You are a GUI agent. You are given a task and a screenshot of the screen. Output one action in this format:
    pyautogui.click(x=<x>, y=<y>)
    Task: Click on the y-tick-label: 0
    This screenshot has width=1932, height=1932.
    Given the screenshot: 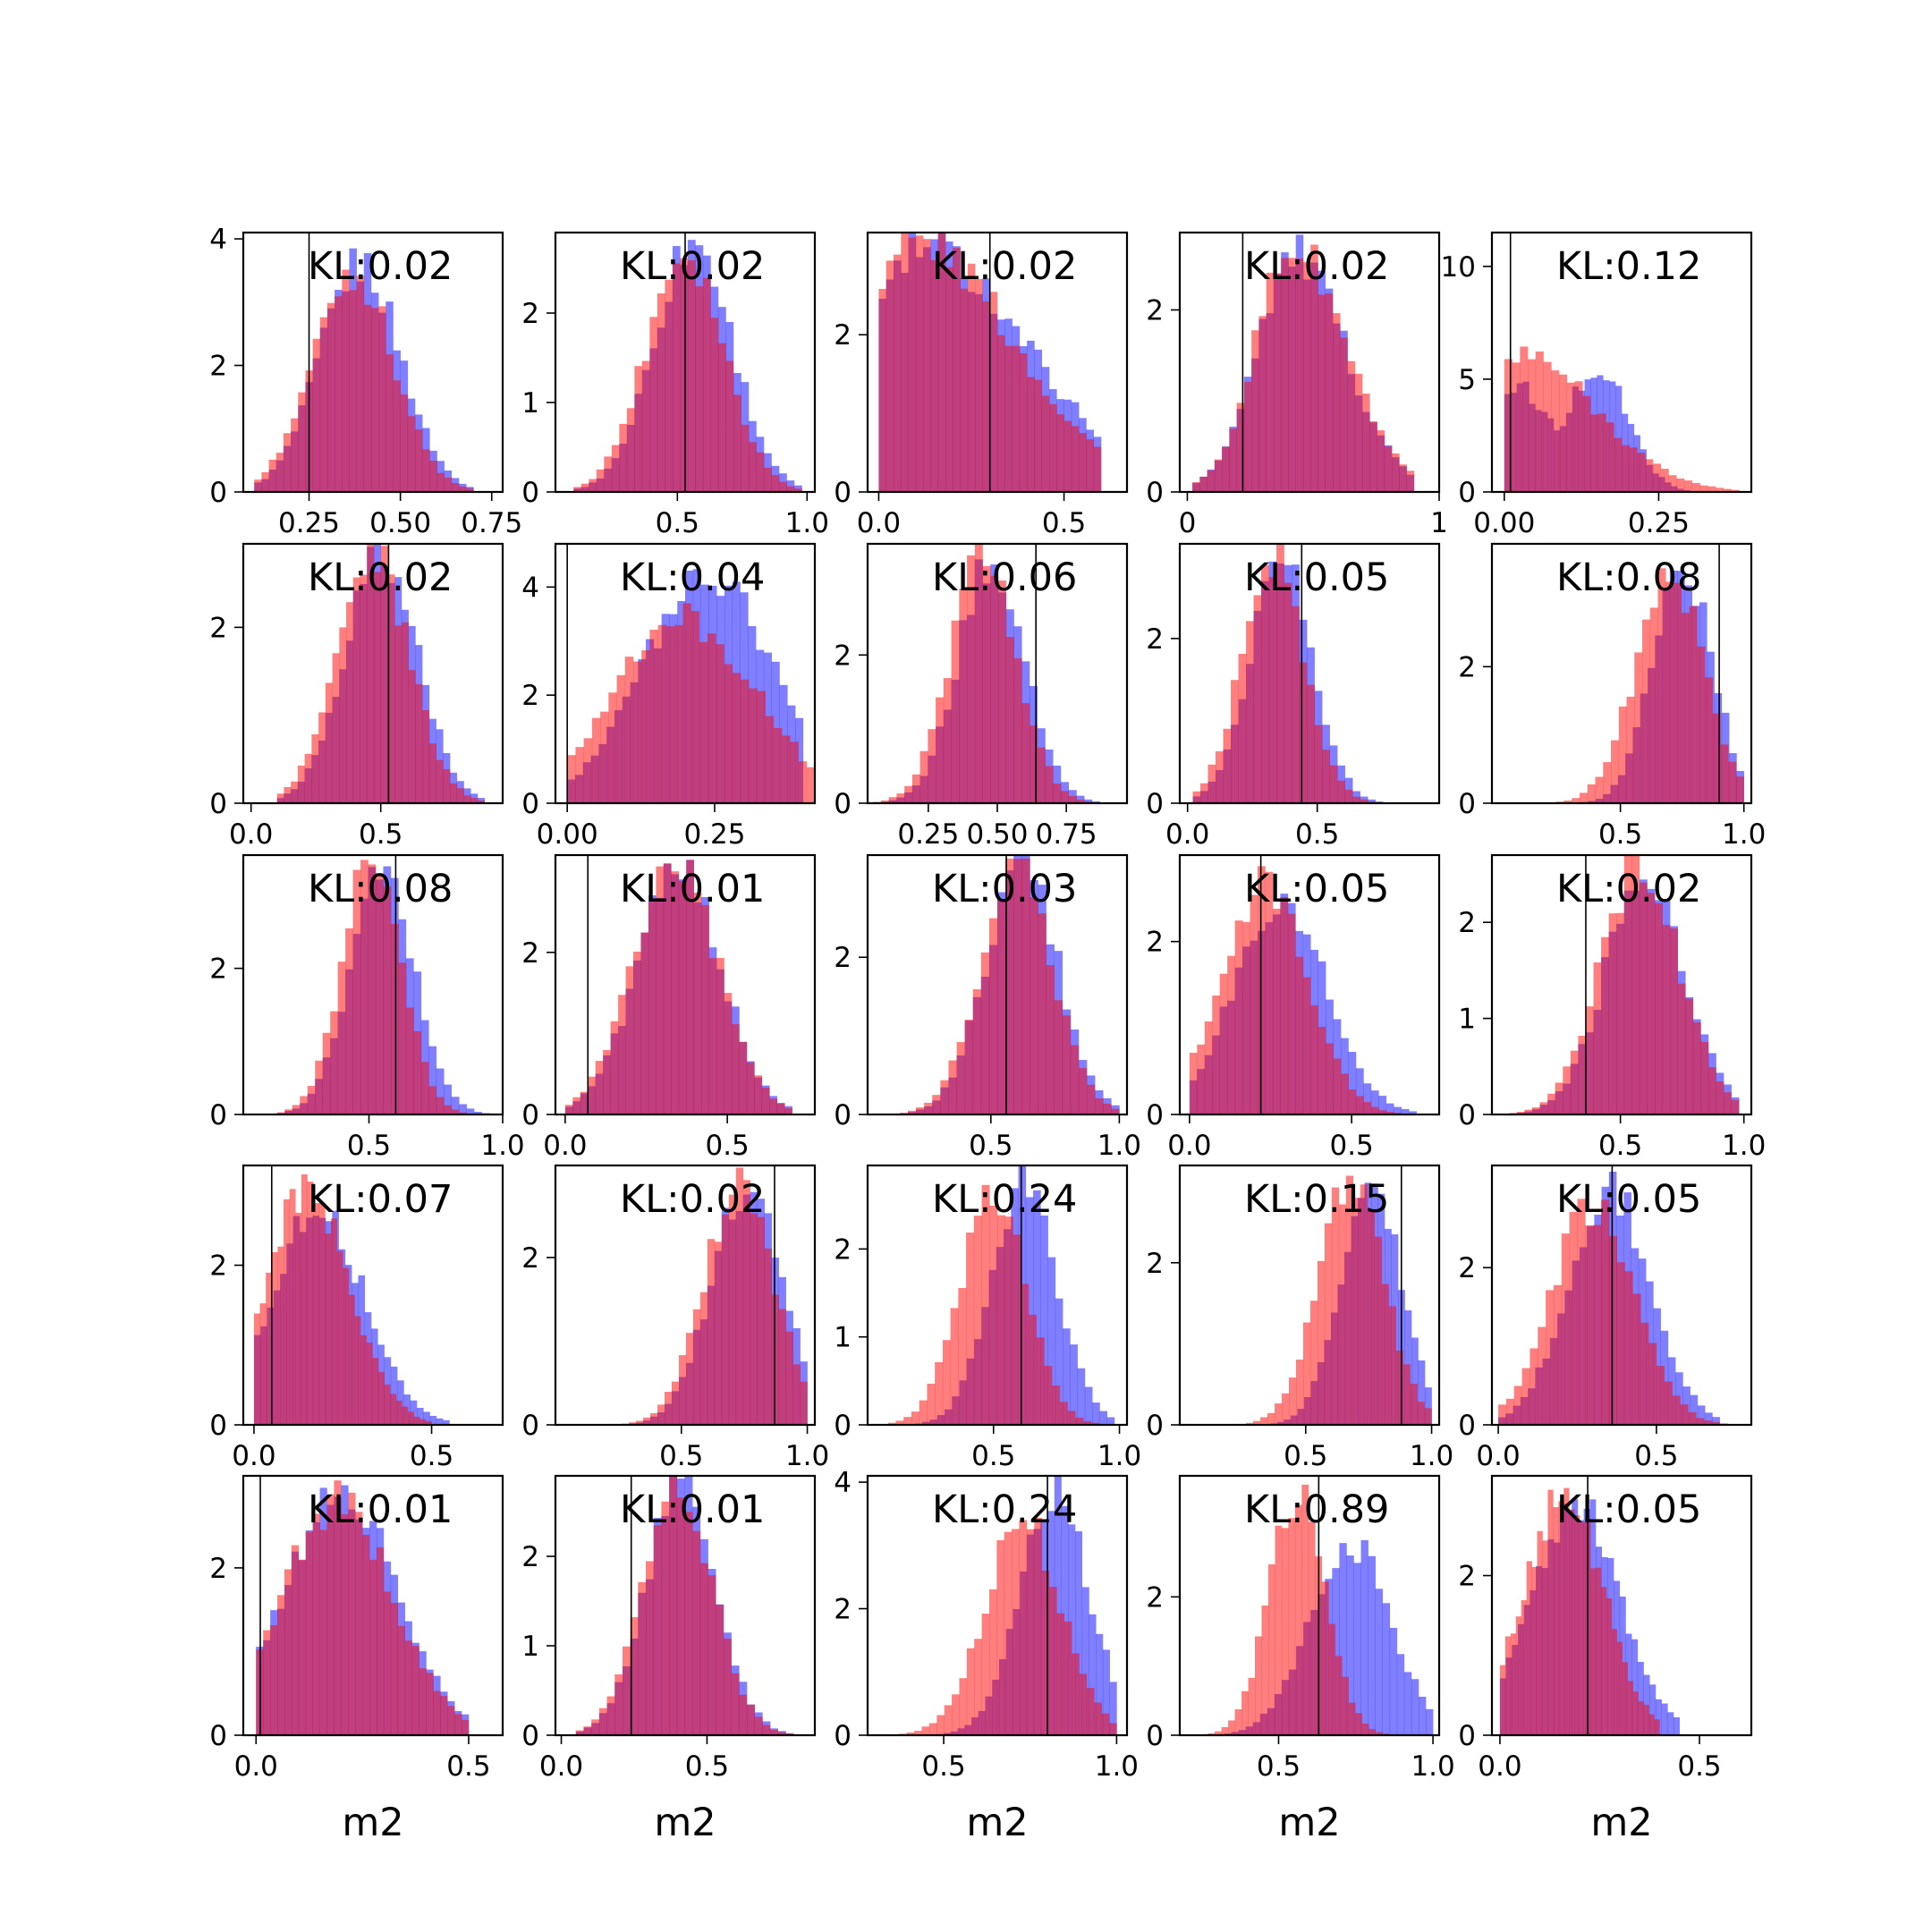 What is the action you would take?
    pyautogui.click(x=1155, y=804)
    